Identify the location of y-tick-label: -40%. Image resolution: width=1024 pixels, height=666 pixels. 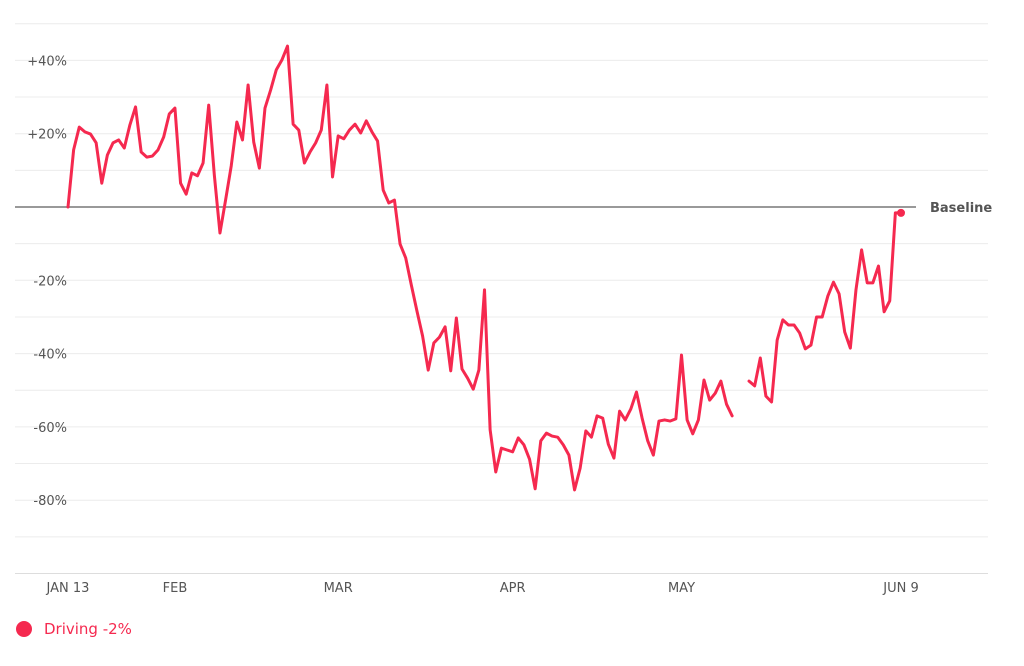
(50, 355).